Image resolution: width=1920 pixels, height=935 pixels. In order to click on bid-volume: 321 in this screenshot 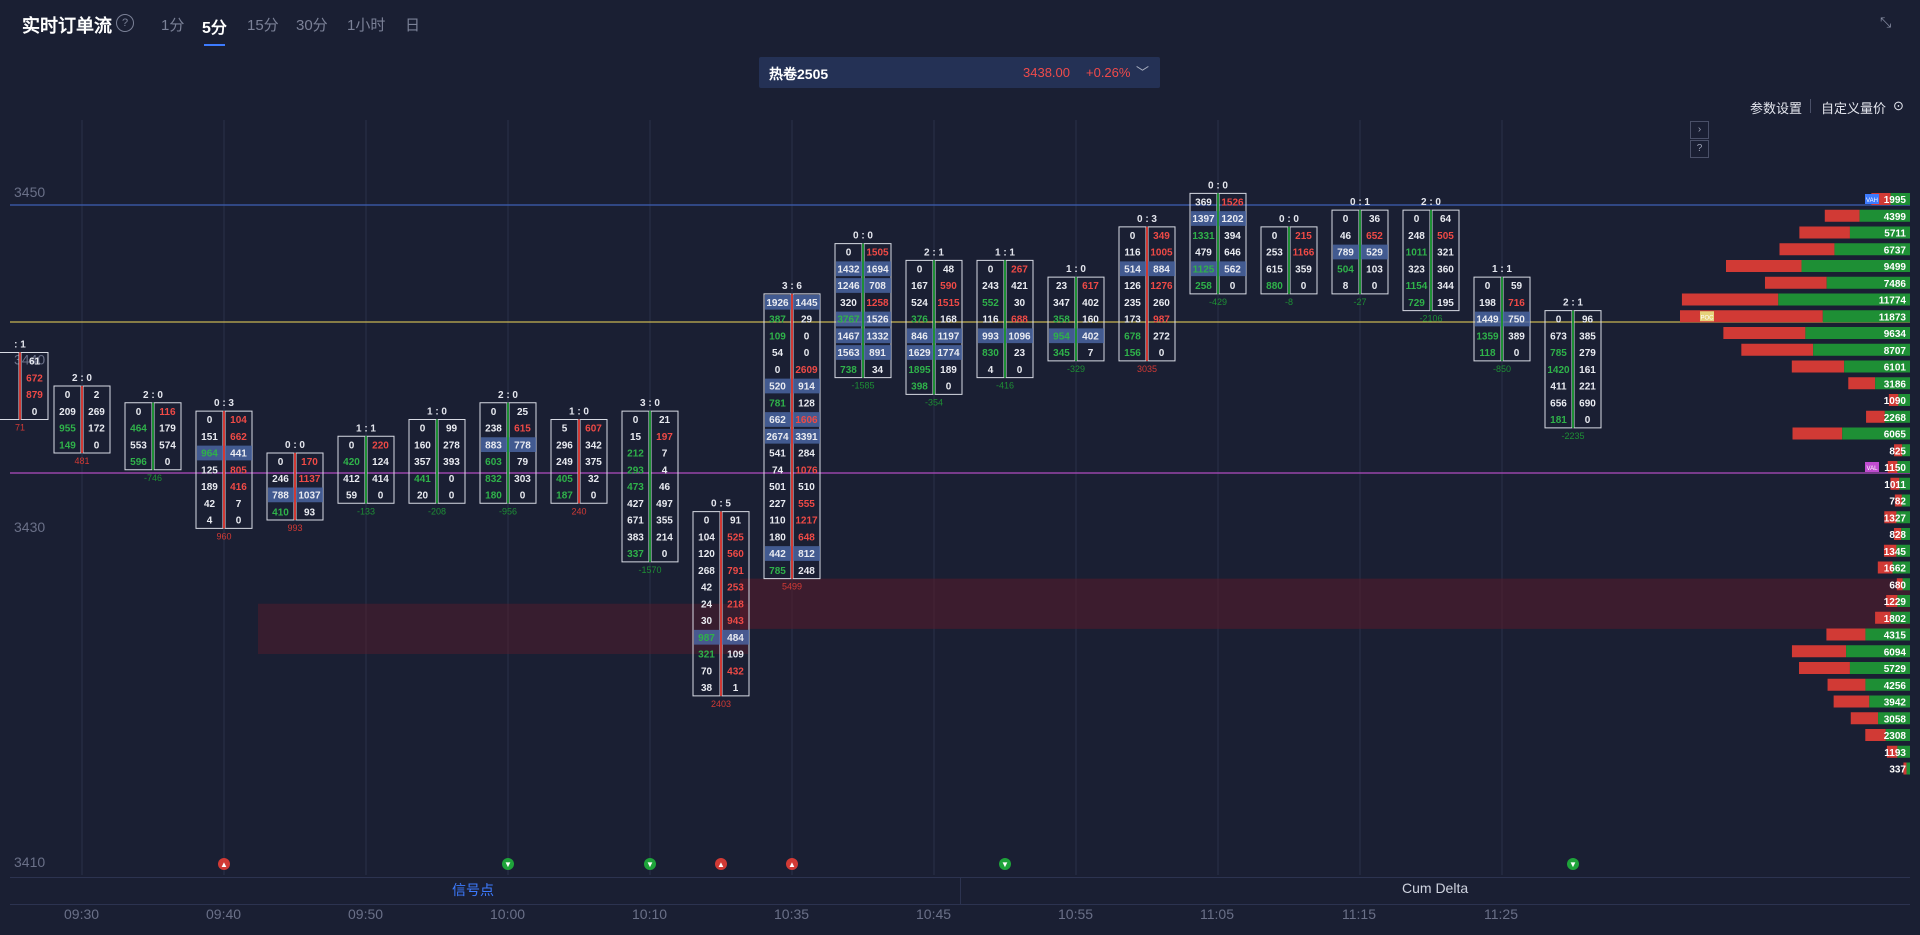, I will do `click(706, 655)`.